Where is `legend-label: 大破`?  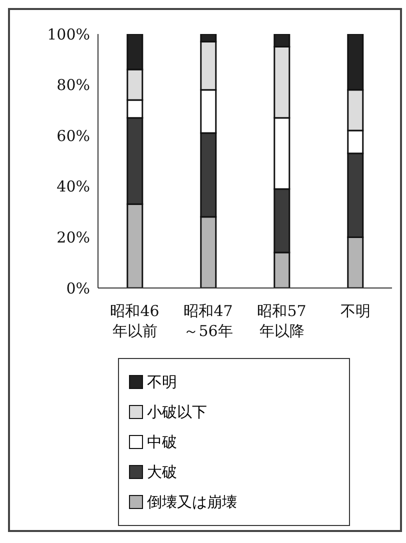 legend-label: 大破 is located at coordinates (162, 472).